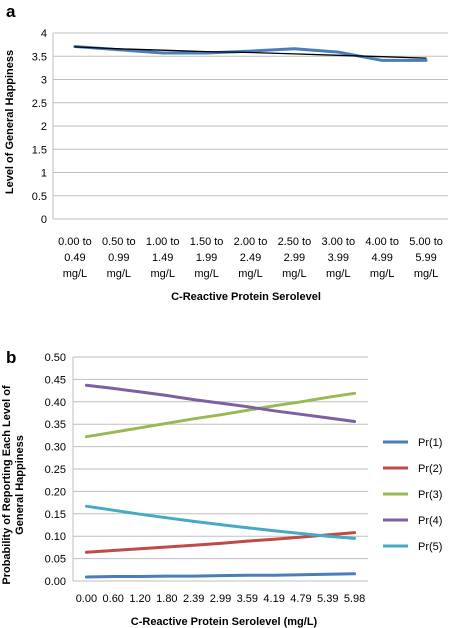 The width and height of the screenshot is (473, 628). Describe the element at coordinates (119, 258) in the screenshot. I see `panel-a-x-tick-label: 0.50 to 0.99 mg/L` at that location.